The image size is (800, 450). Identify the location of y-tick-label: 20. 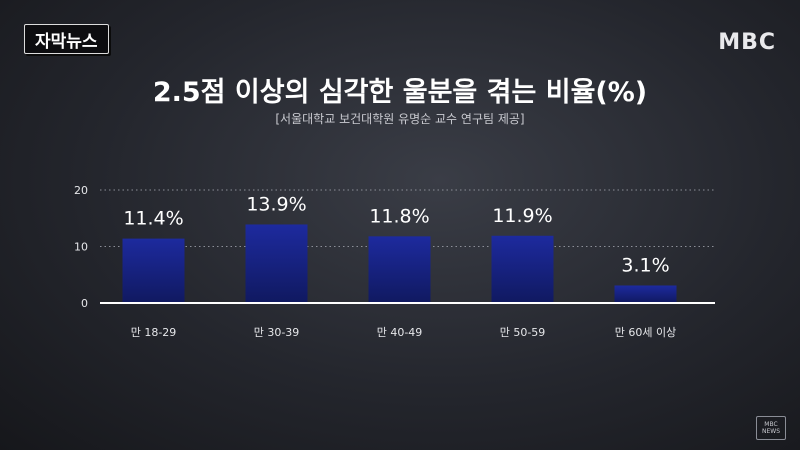
(81, 190).